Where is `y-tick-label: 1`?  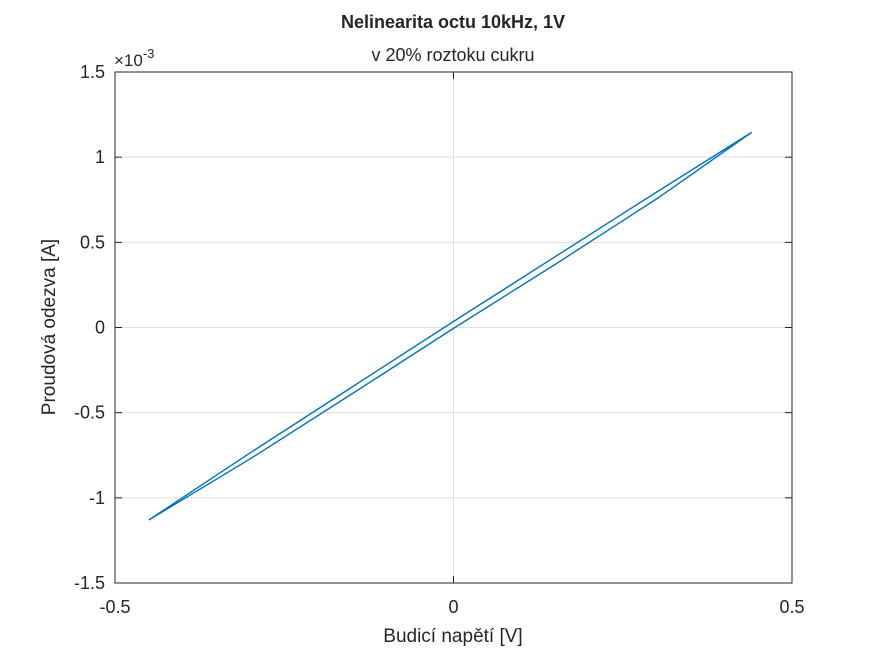
y-tick-label: 1 is located at coordinates (100, 157).